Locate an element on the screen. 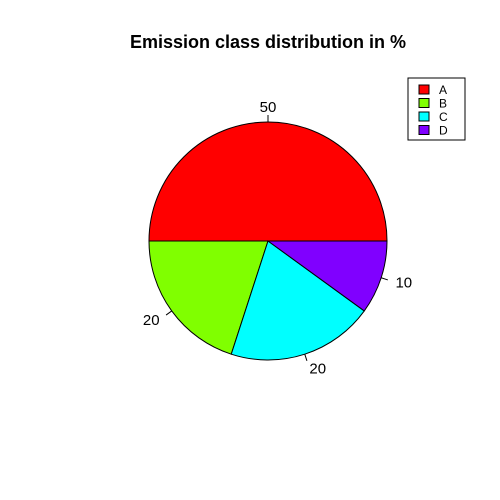 This screenshot has width=500, height=500. slice-label-c: 20 is located at coordinates (317, 368).